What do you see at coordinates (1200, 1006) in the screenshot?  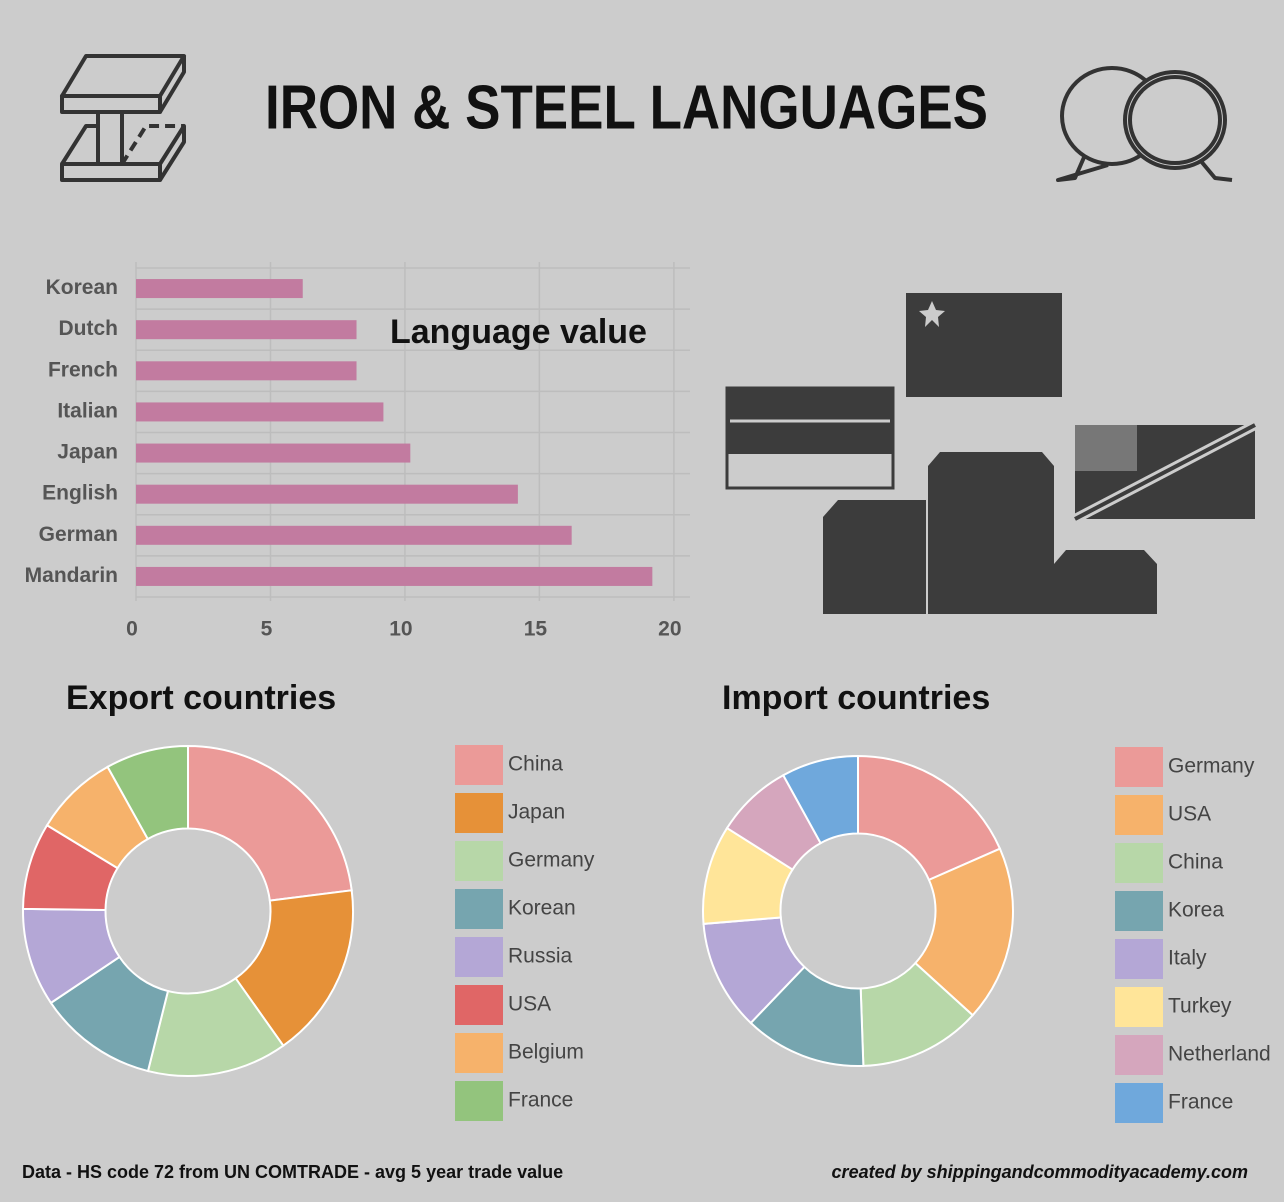 I see `legend-label: Turkey` at bounding box center [1200, 1006].